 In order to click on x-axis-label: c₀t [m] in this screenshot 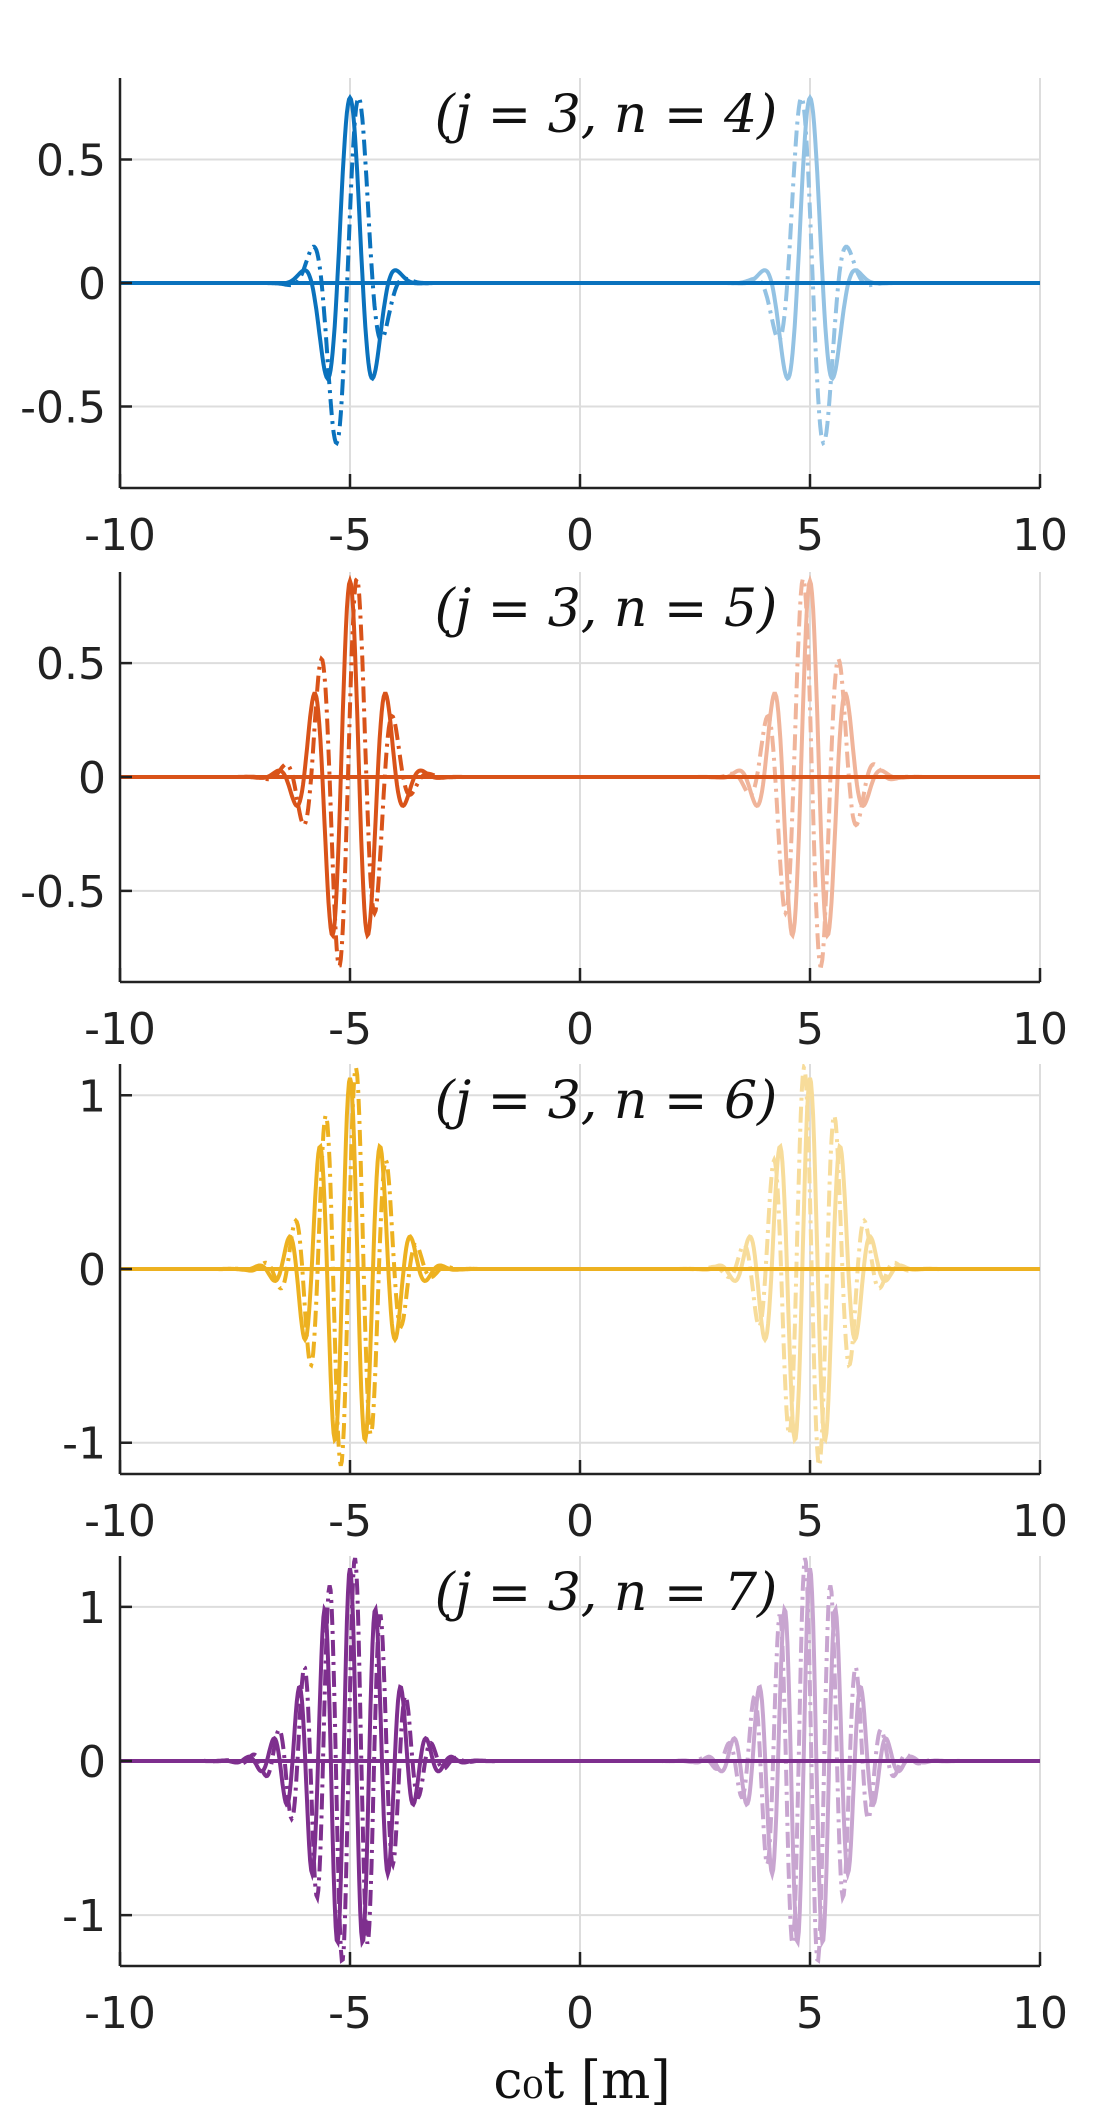, I will do `click(581, 2081)`.